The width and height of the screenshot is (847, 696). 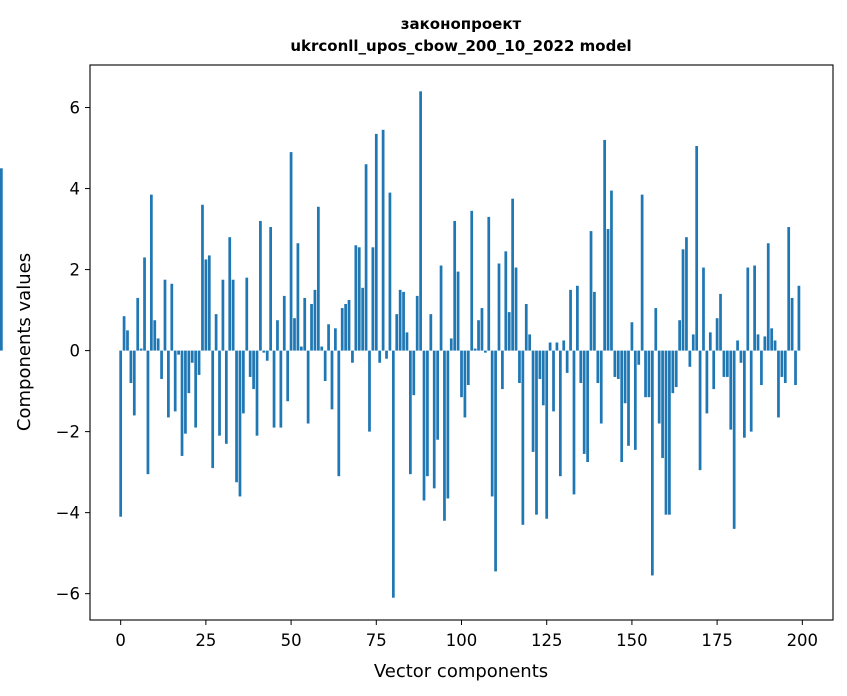 I want to click on y-tick-label: −2, so click(x=68, y=432).